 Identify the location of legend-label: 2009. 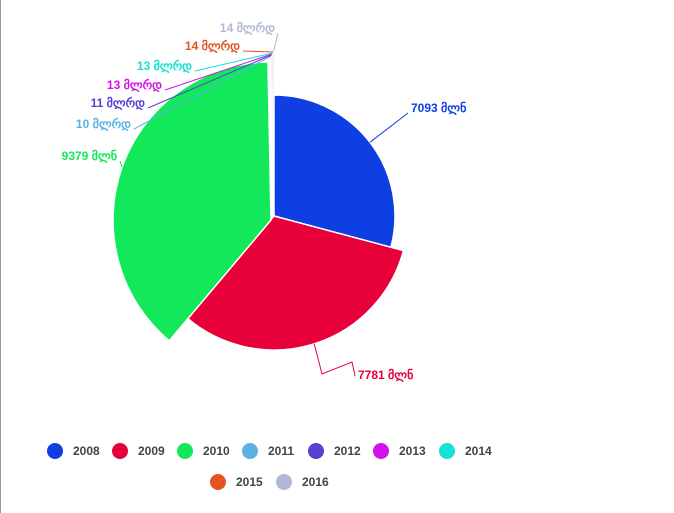
(151, 451).